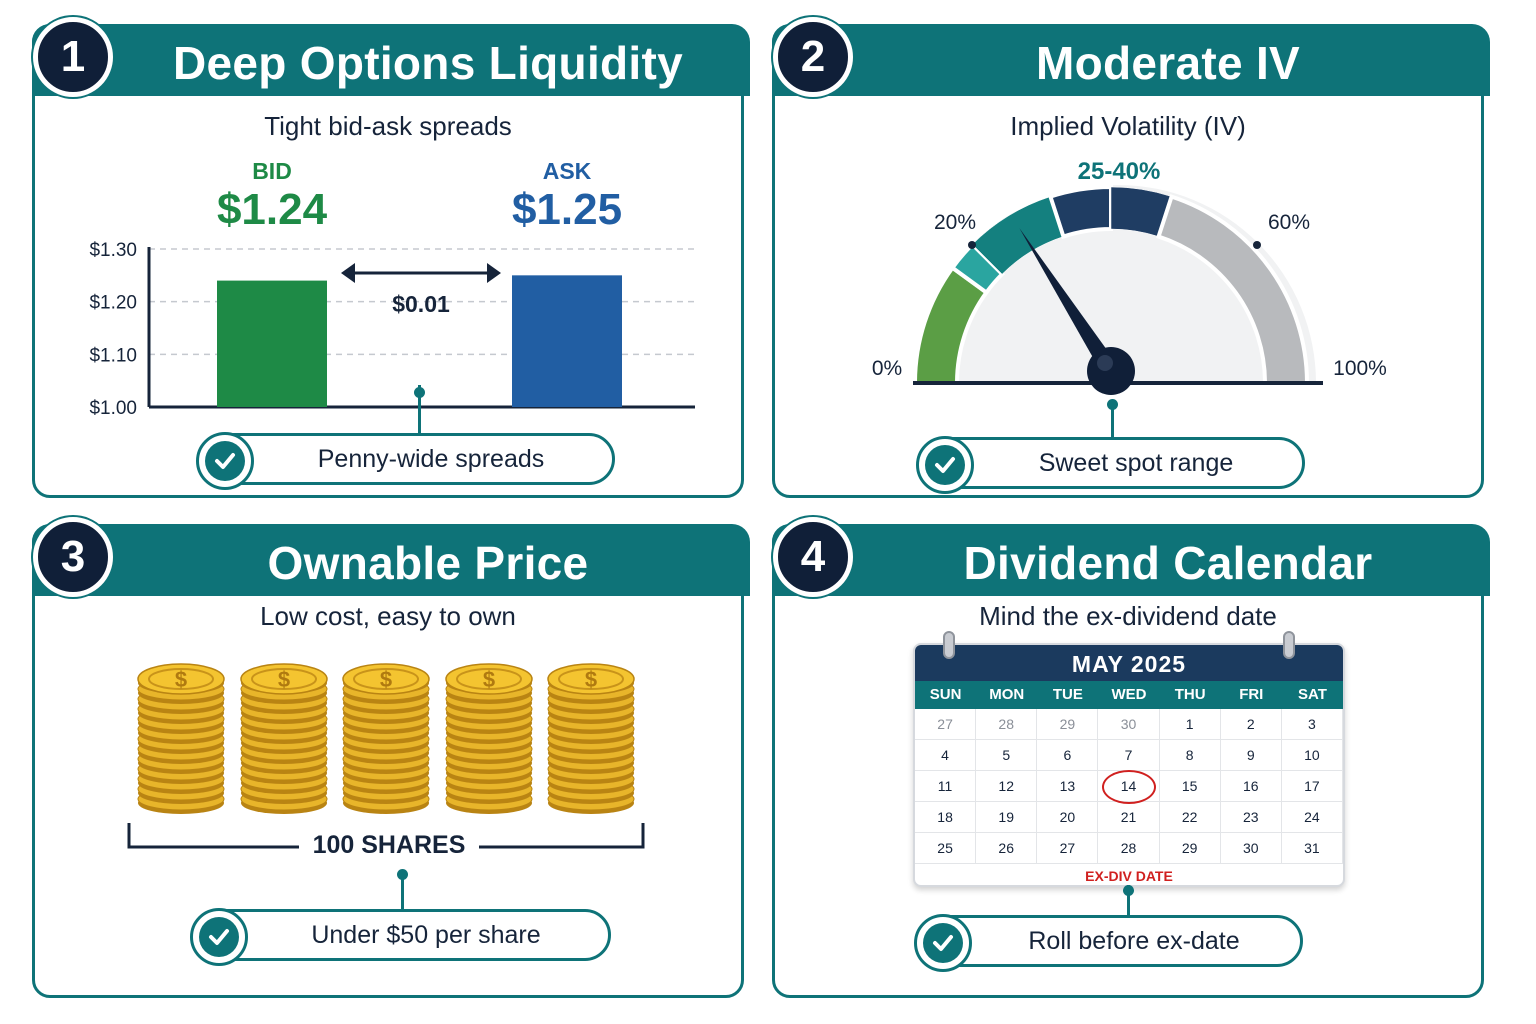  I want to click on calendar-date-cell: 7, so click(1129, 755).